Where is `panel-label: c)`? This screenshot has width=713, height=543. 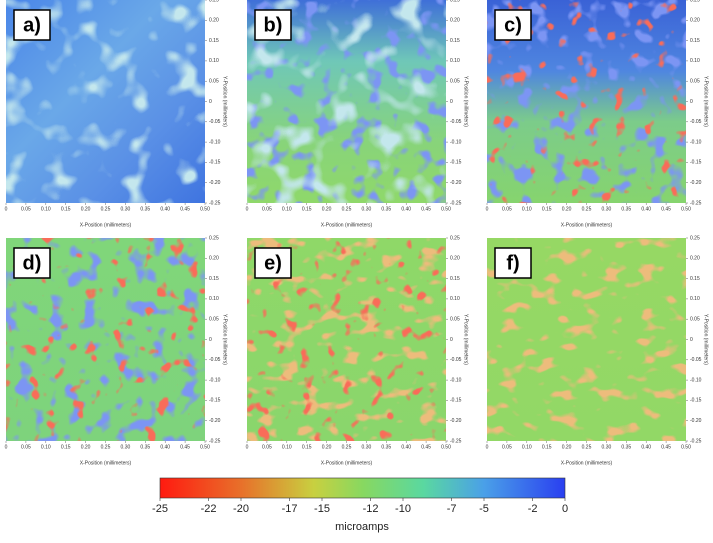 panel-label: c) is located at coordinates (513, 25).